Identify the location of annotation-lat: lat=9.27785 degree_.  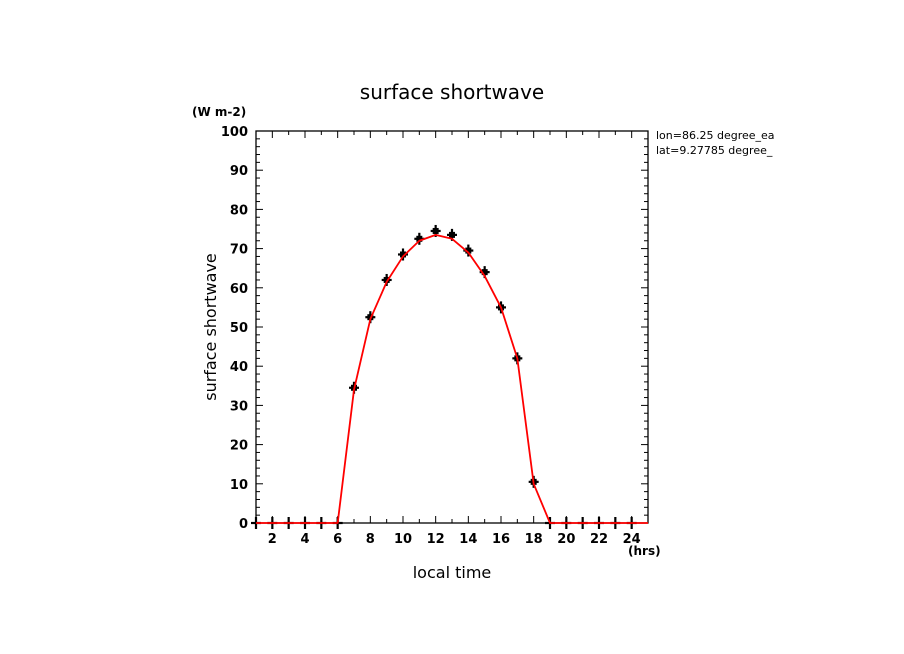
(714, 150).